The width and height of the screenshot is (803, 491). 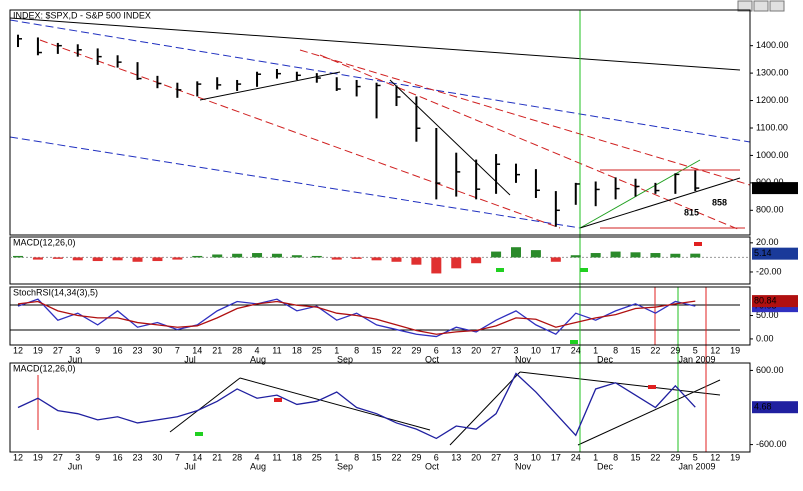 I want to click on value-label: 80.84, so click(x=765, y=300).